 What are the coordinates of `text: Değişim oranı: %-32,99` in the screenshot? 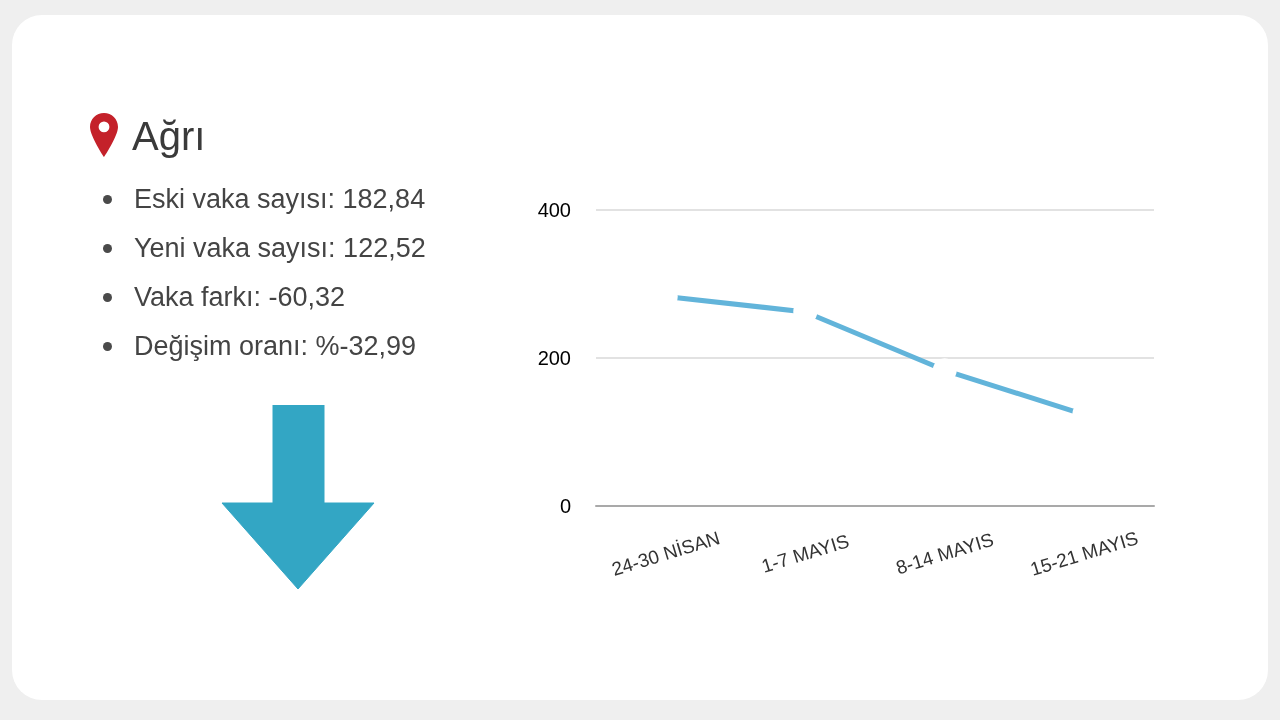 It's located at (275, 346).